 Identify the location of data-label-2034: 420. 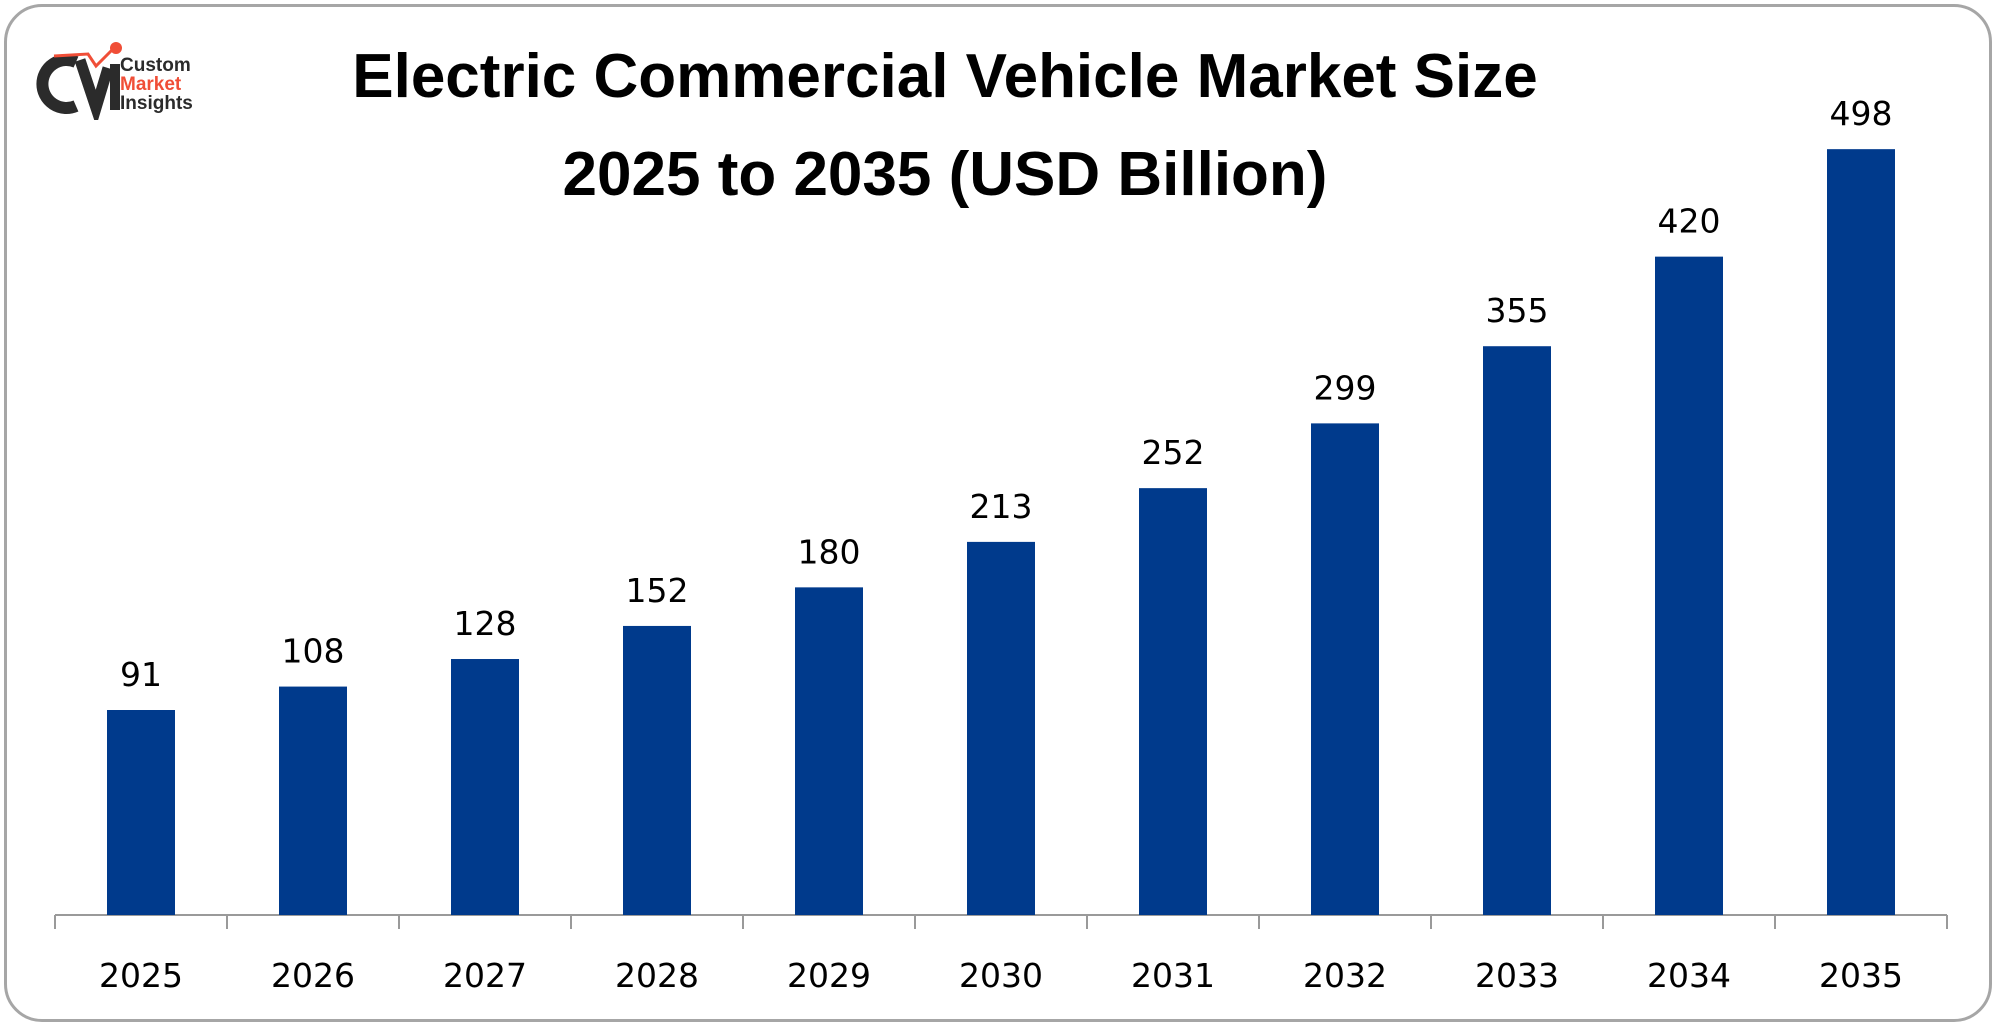
(1689, 221).